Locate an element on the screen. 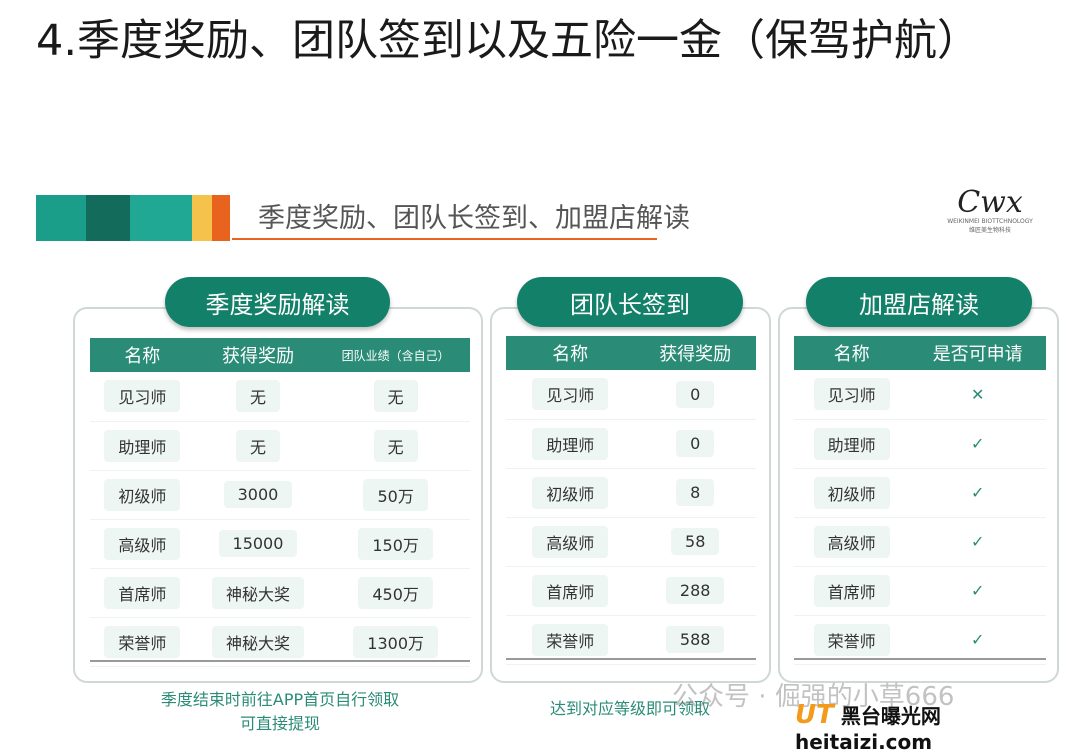 This screenshot has height=754, width=1080. table-cell: 首席师 is located at coordinates (142, 593).